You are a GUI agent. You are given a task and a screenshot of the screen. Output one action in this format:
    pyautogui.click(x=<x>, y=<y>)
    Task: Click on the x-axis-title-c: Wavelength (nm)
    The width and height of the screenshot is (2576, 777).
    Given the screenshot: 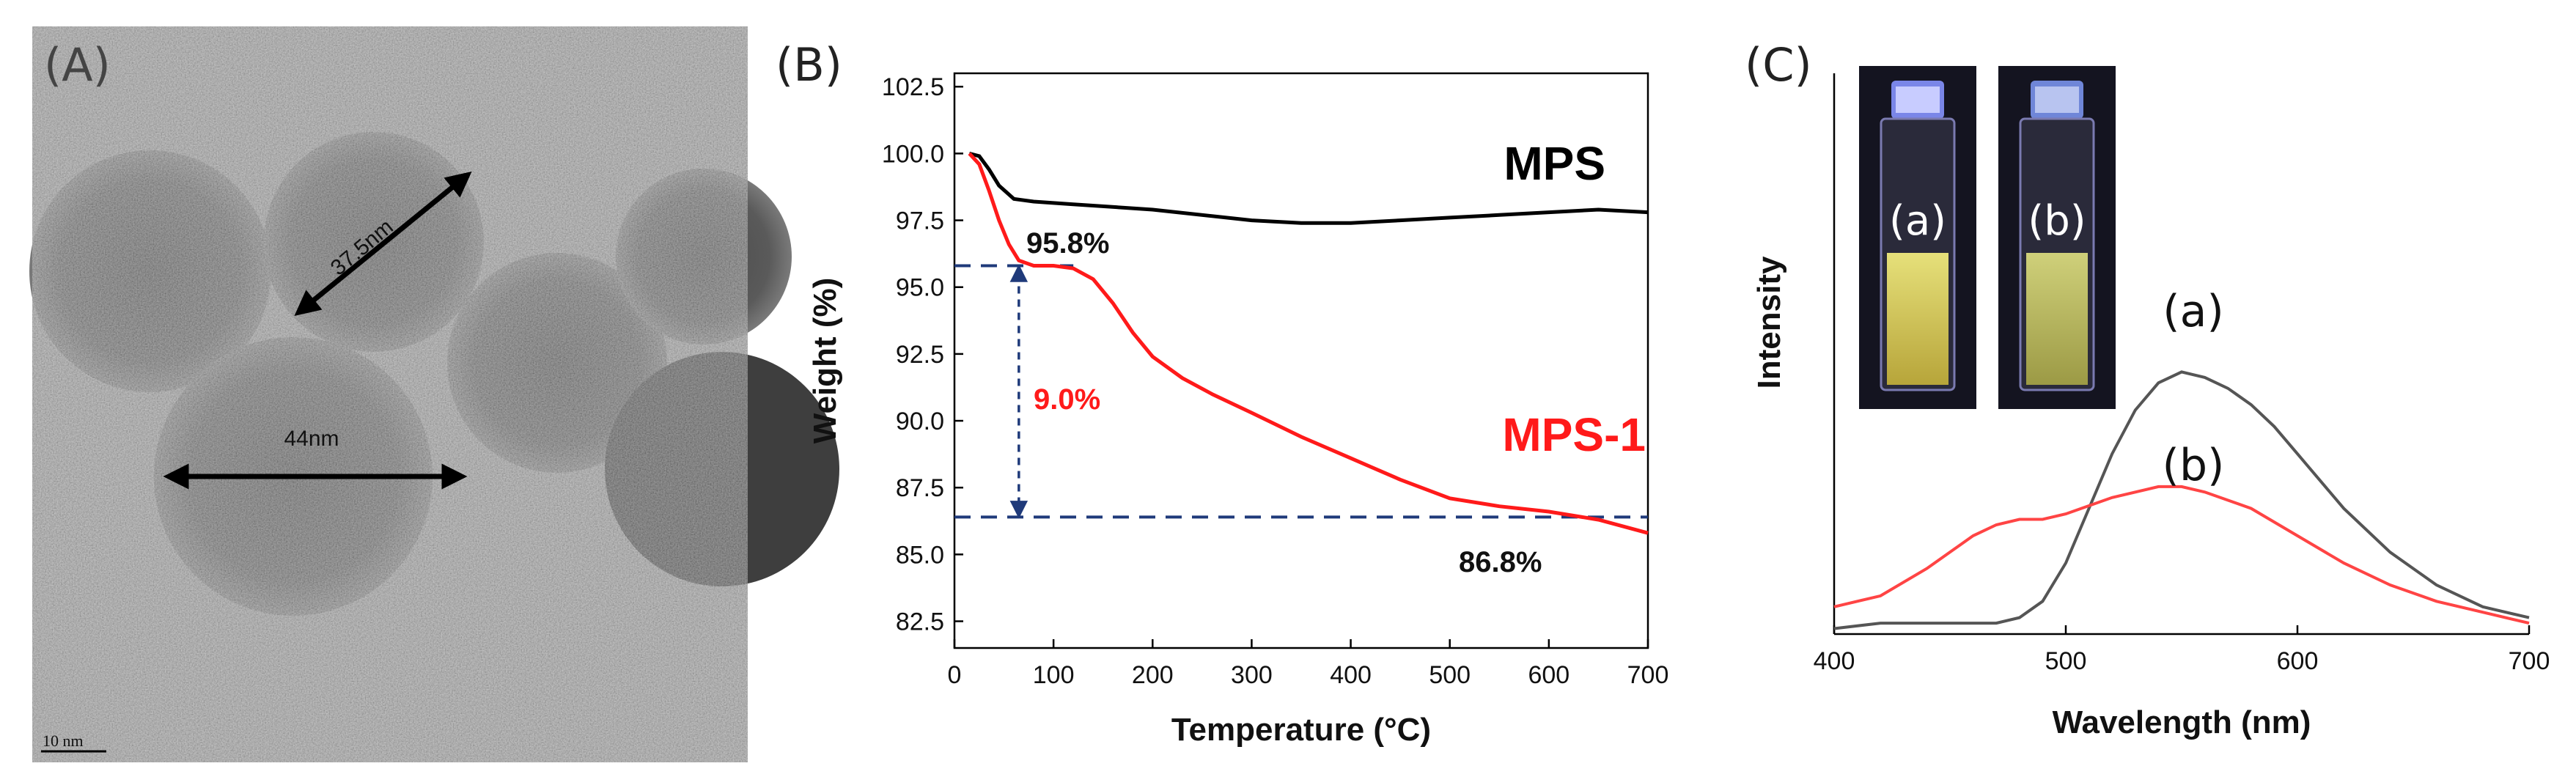 What is the action you would take?
    pyautogui.click(x=2182, y=722)
    